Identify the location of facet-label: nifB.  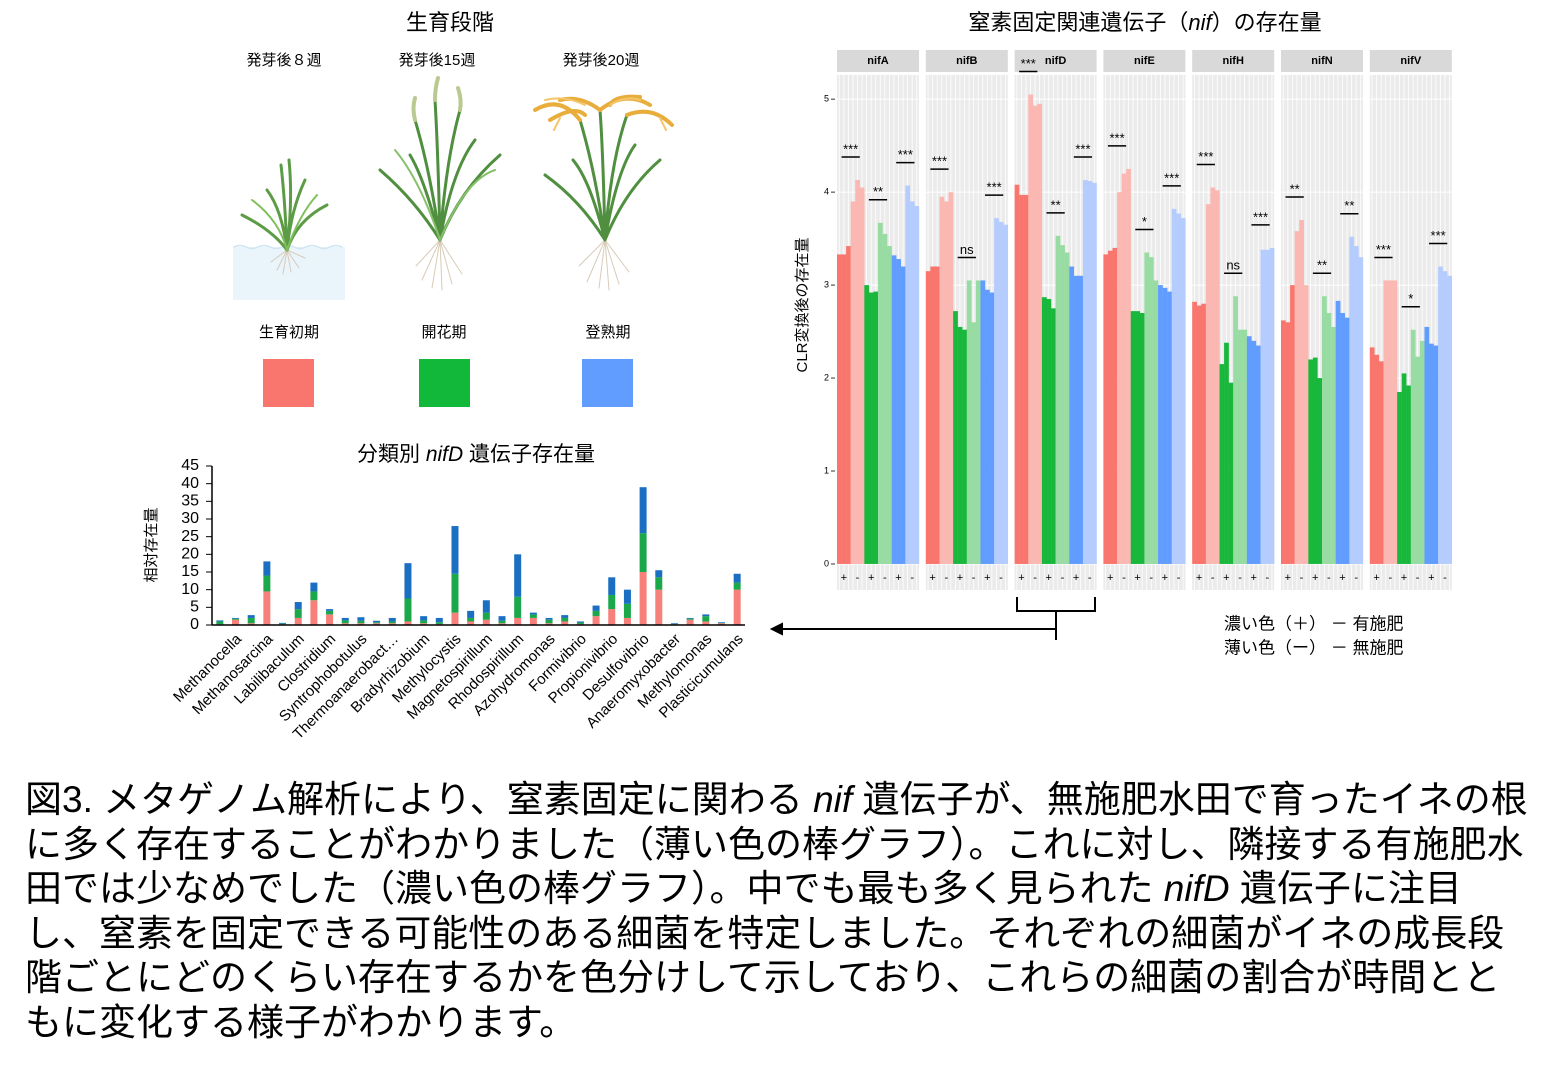
(966, 61).